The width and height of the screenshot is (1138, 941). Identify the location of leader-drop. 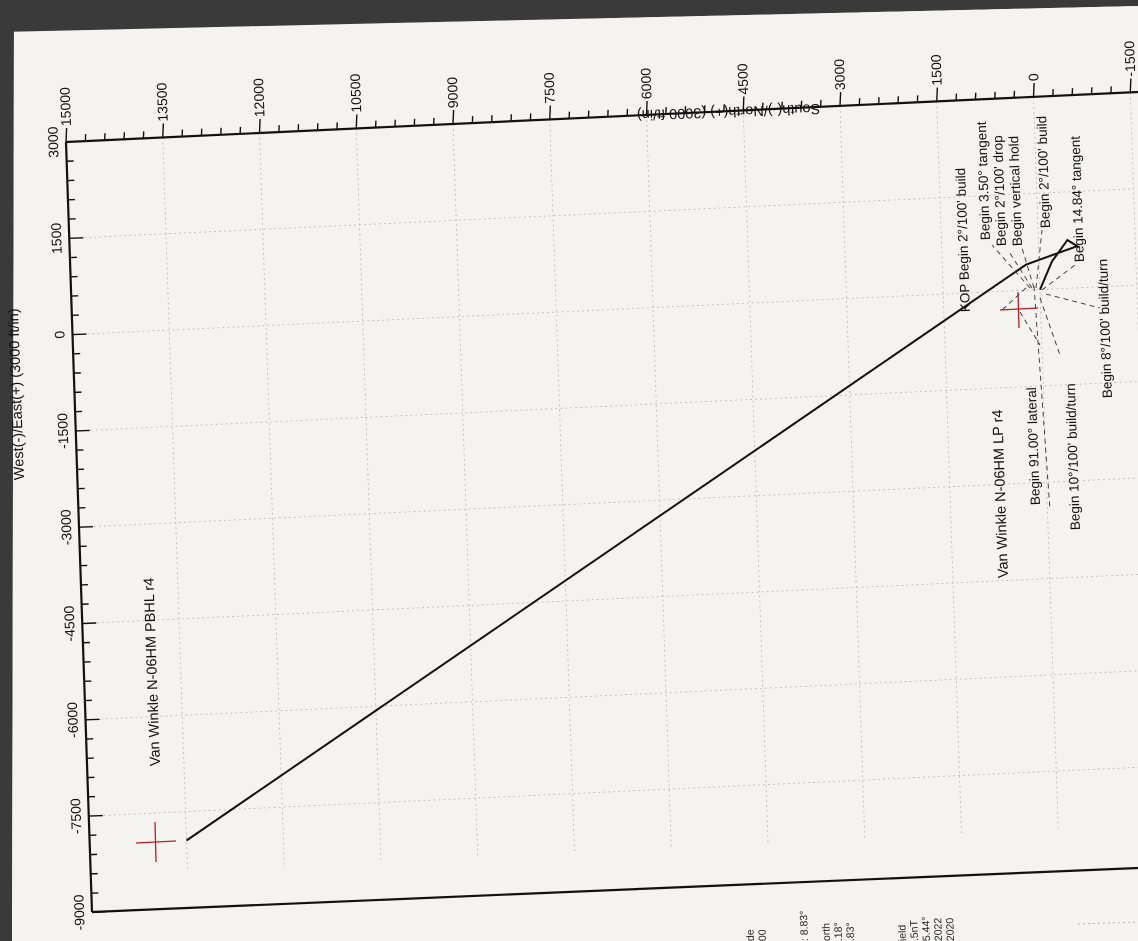
(1020, 269).